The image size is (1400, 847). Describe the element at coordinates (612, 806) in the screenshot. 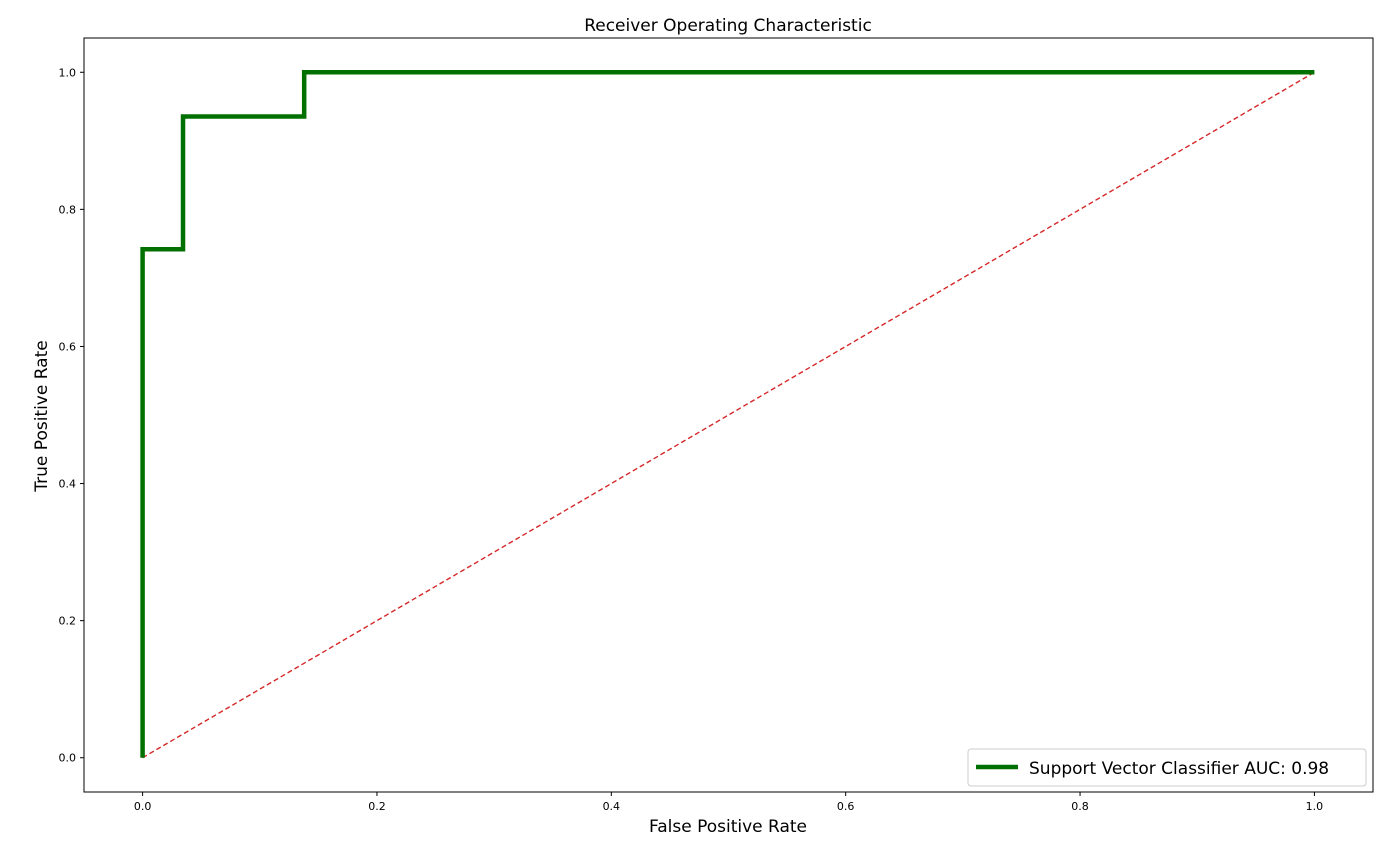

I see `x-tick-label: 0.4` at that location.